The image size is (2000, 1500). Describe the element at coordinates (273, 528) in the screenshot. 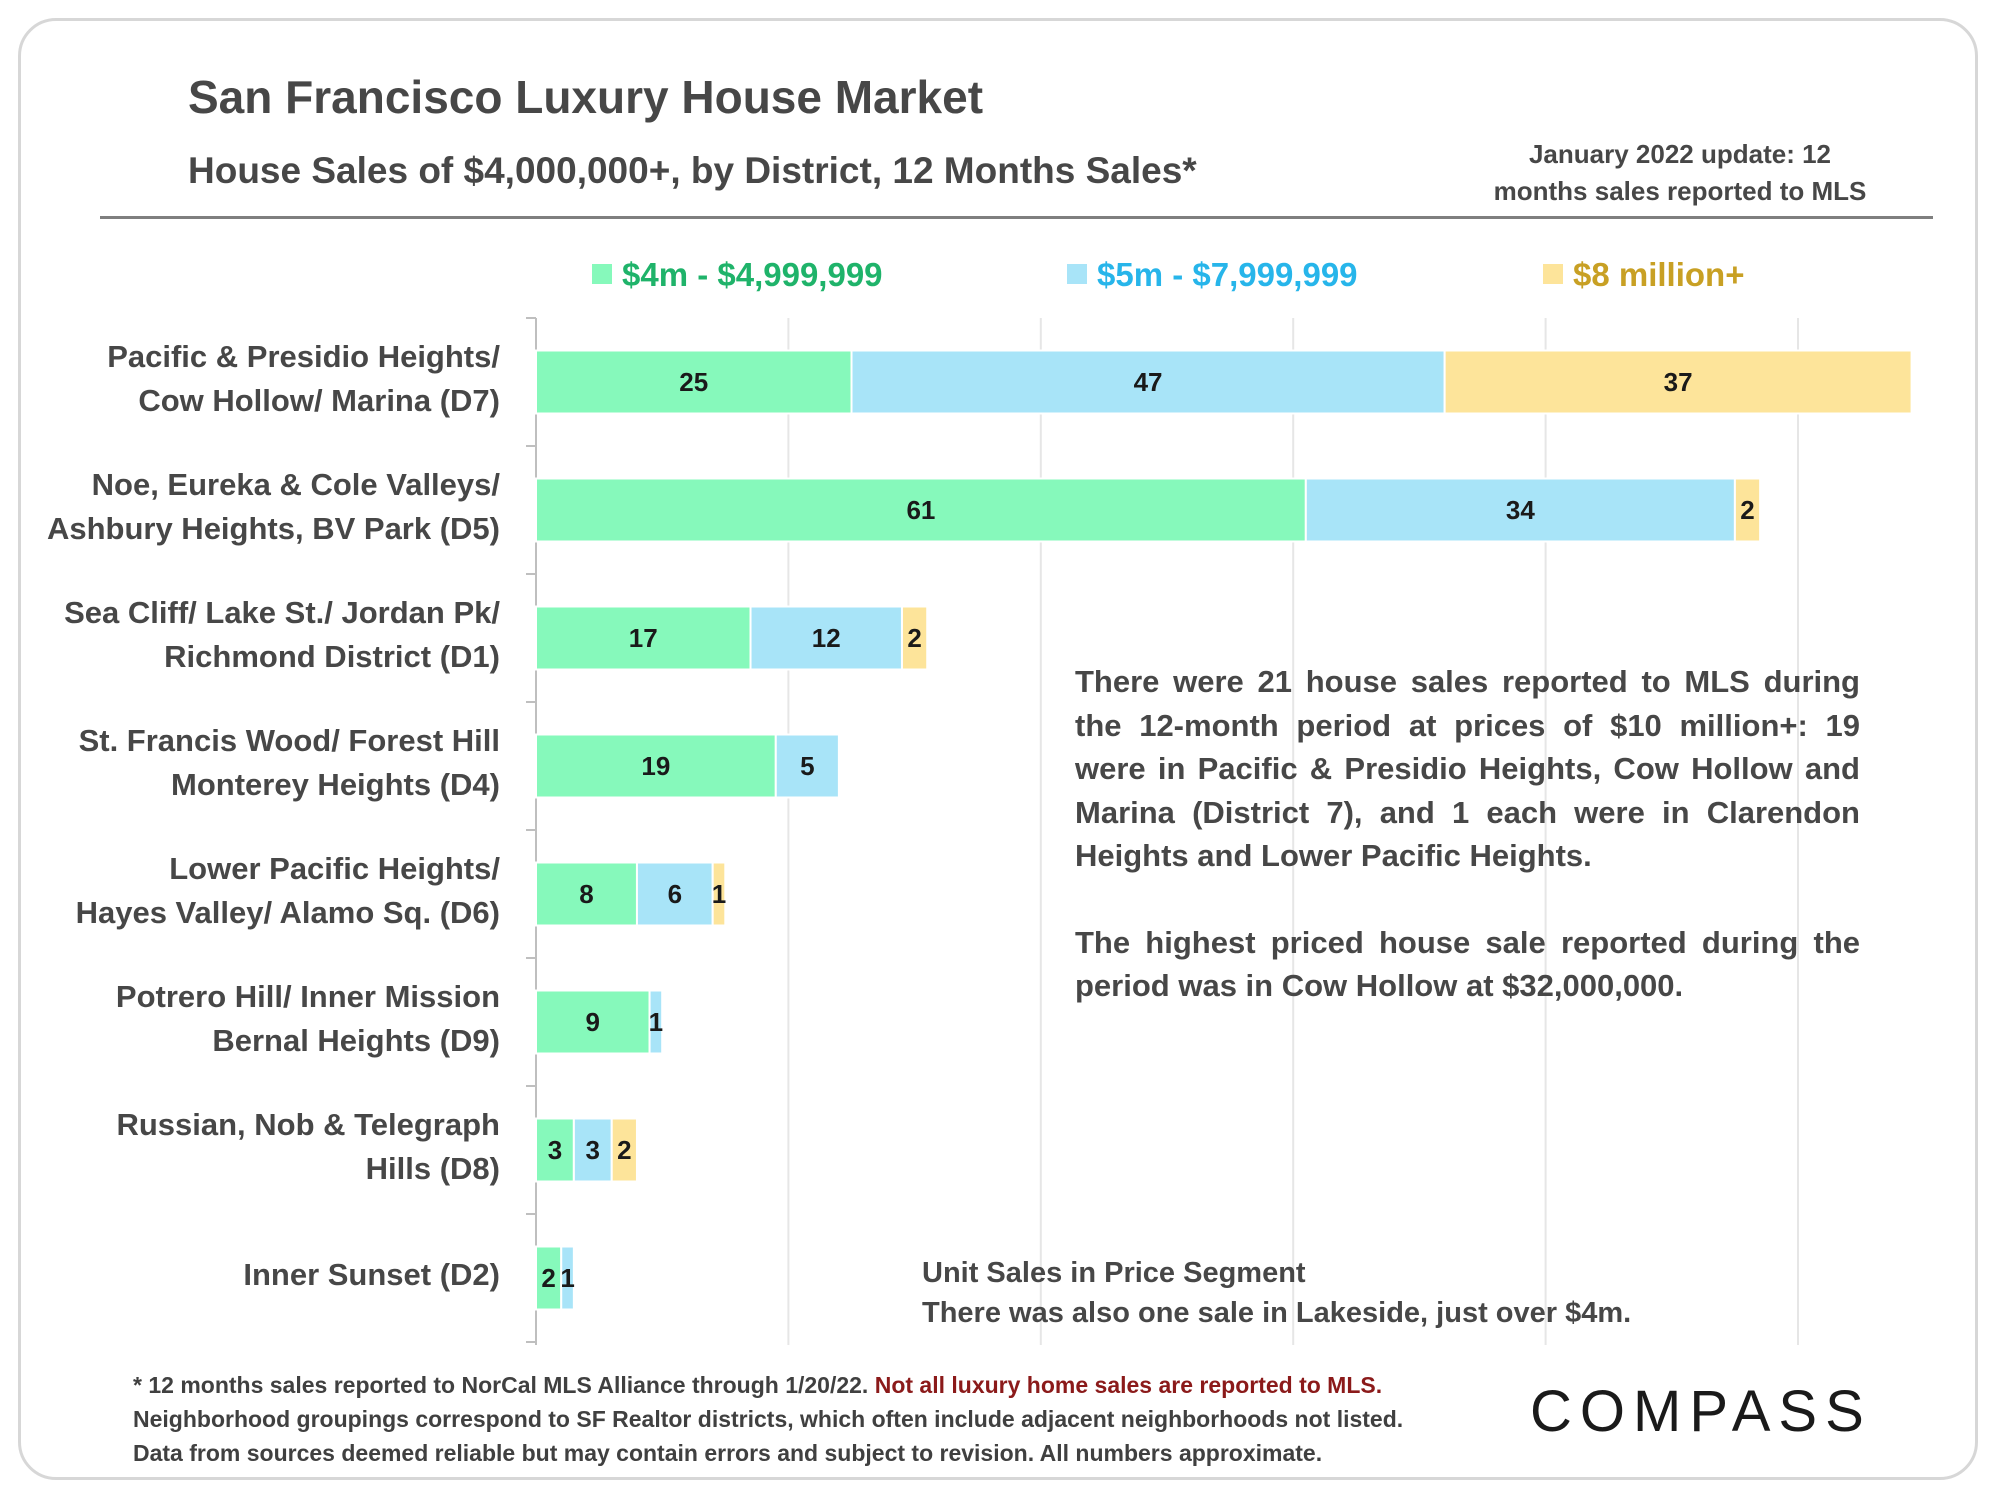

I see `category-label-line: Ashbury Heights, BV Park (D5)` at that location.